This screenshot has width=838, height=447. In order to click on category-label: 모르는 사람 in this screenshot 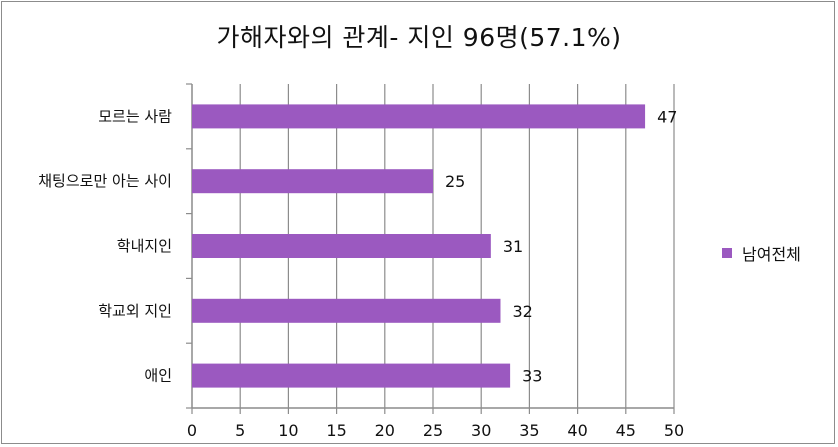, I will do `click(135, 116)`.